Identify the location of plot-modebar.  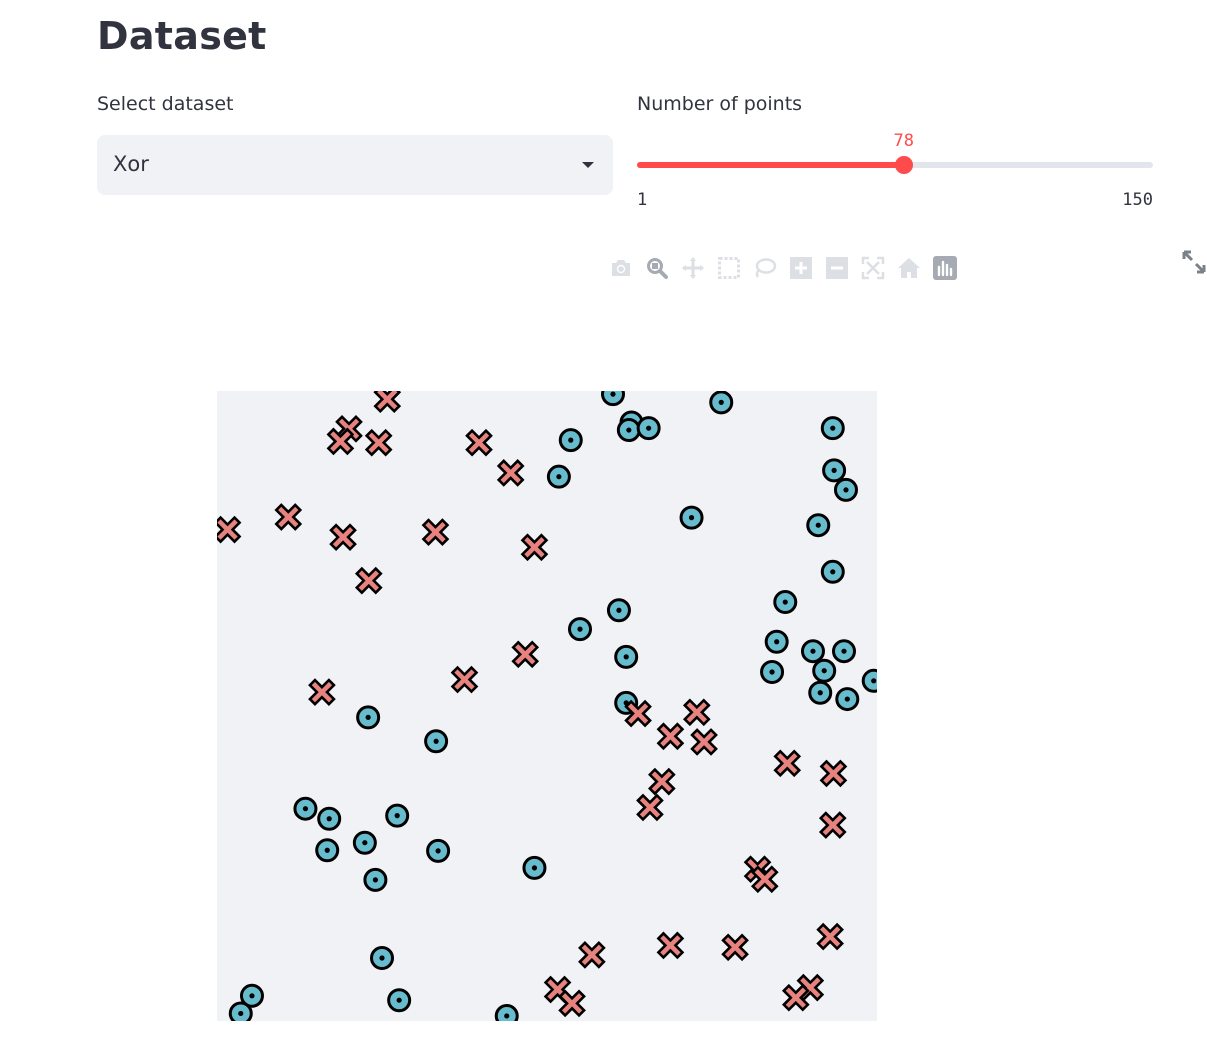
(783, 268).